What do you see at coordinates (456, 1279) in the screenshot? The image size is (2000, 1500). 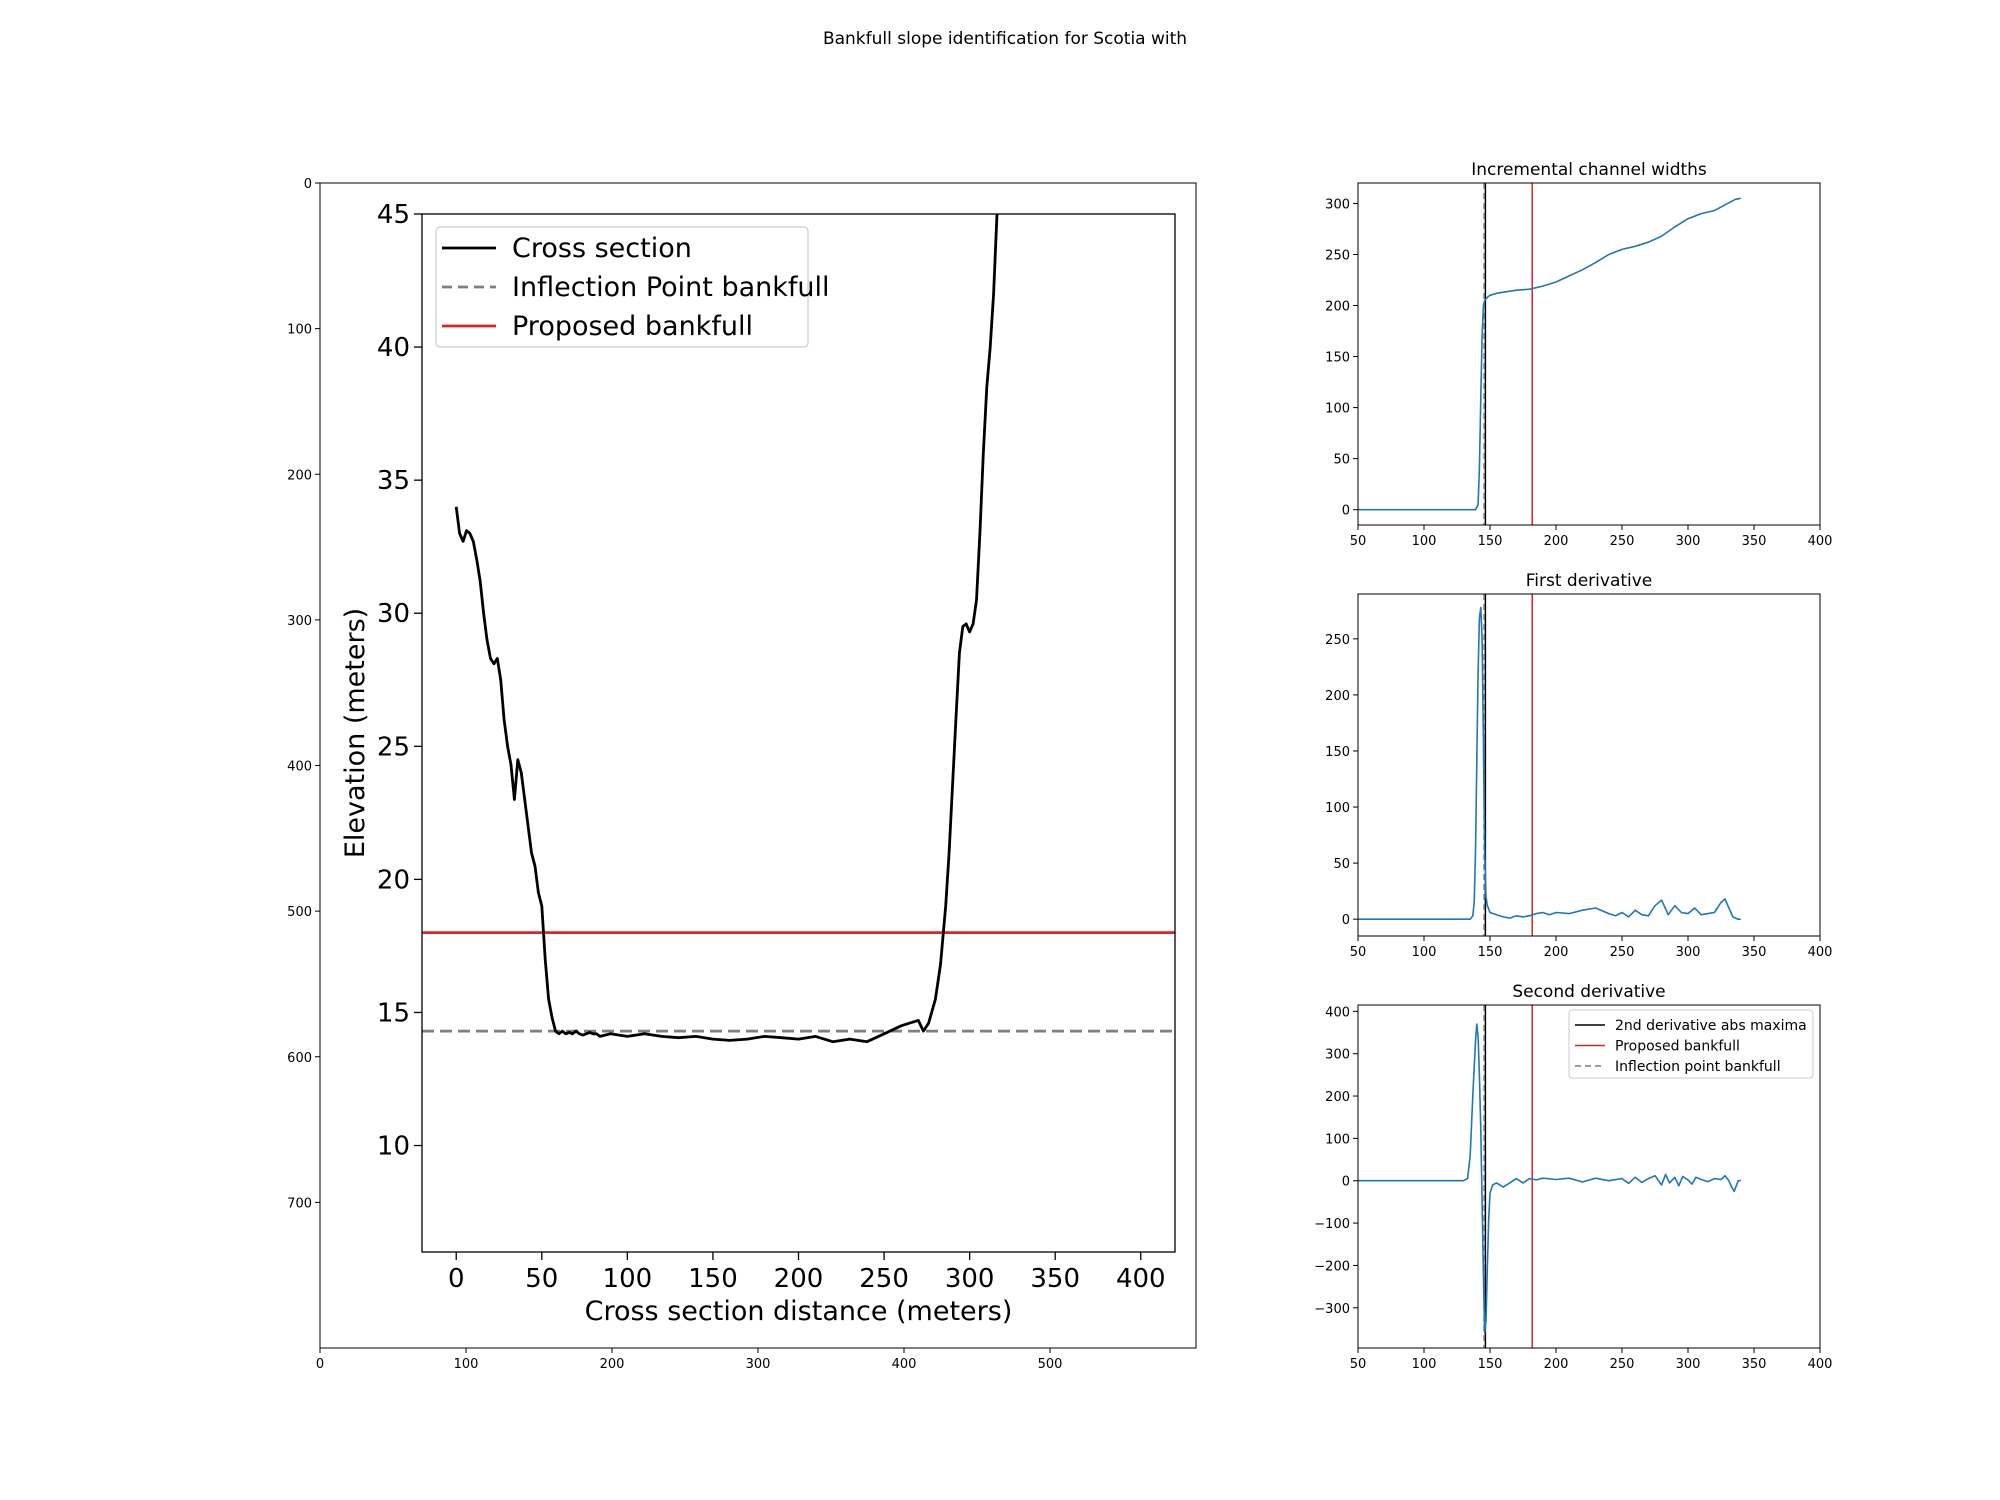 I see `cross-section-x-tick-label: 0` at bounding box center [456, 1279].